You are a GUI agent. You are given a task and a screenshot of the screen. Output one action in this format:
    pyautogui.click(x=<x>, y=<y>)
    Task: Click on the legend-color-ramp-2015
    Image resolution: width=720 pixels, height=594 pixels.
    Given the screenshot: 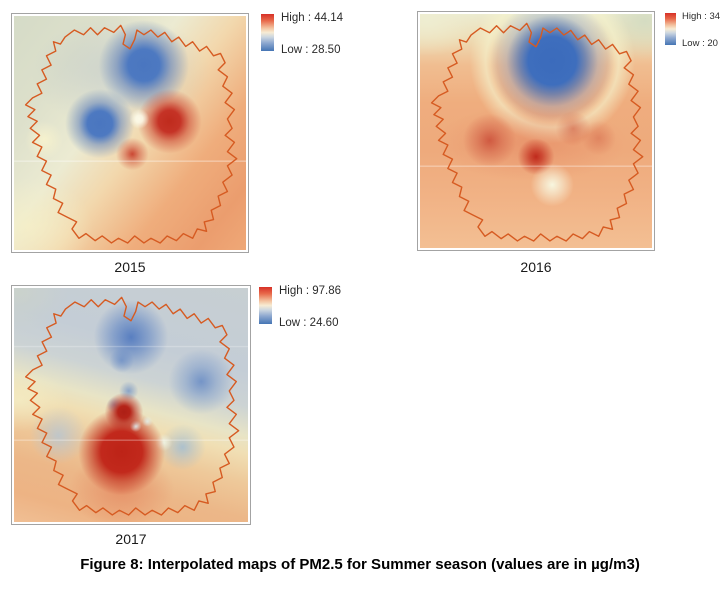 What is the action you would take?
    pyautogui.click(x=267, y=32)
    